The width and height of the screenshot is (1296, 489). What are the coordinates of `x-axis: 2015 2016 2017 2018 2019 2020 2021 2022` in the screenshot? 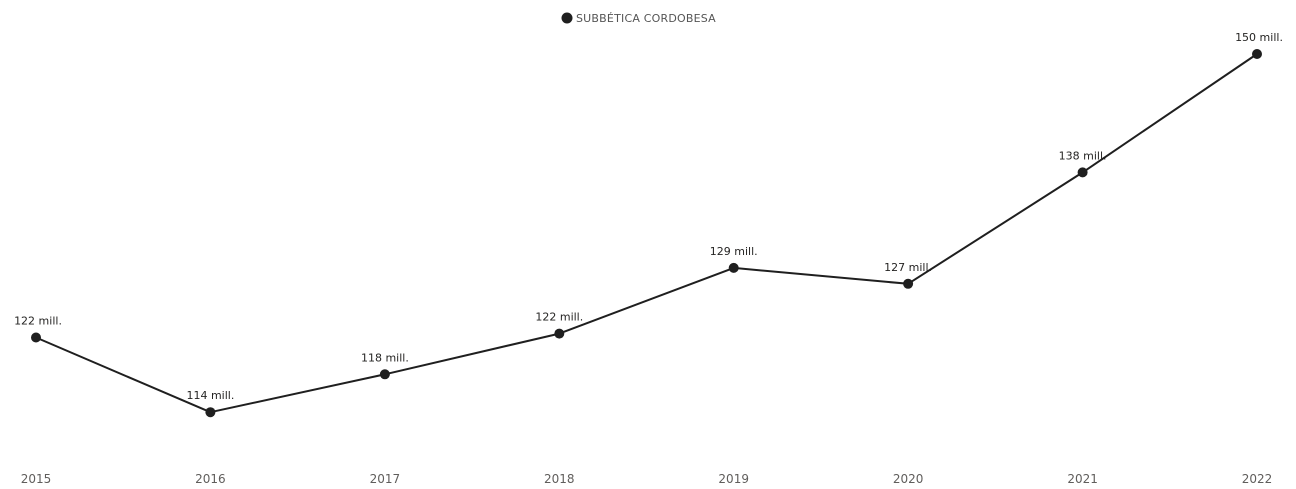 It's located at (647, 479).